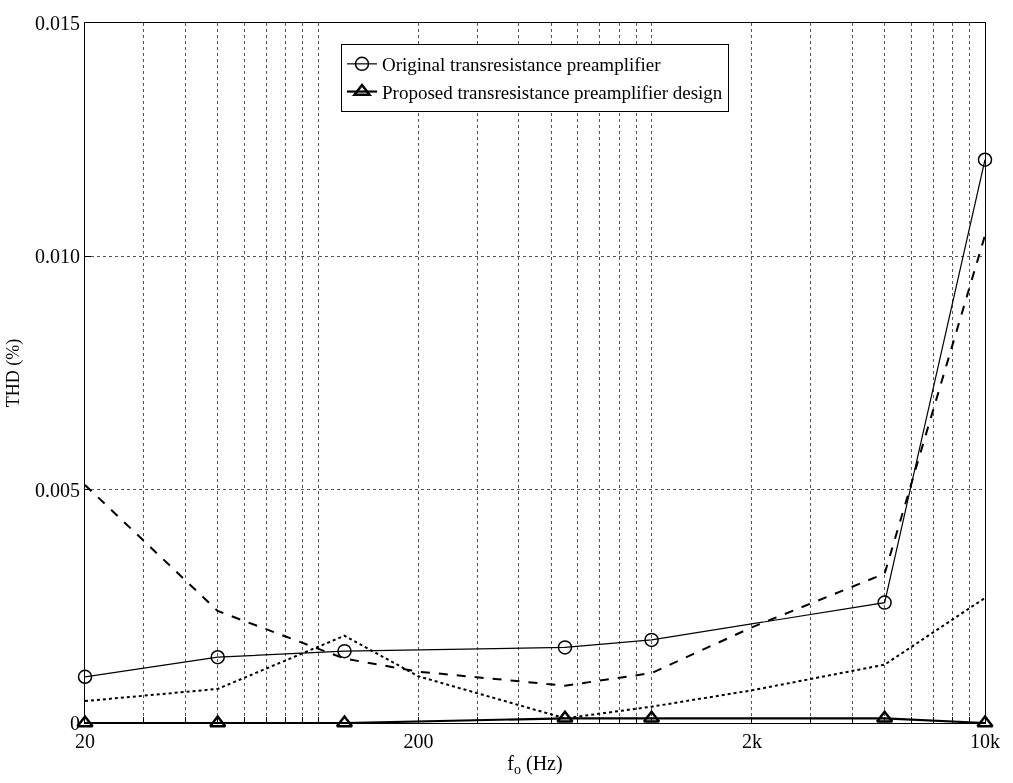 The width and height of the screenshot is (1013, 783). I want to click on y-tick-label: 0.010, so click(57, 256).